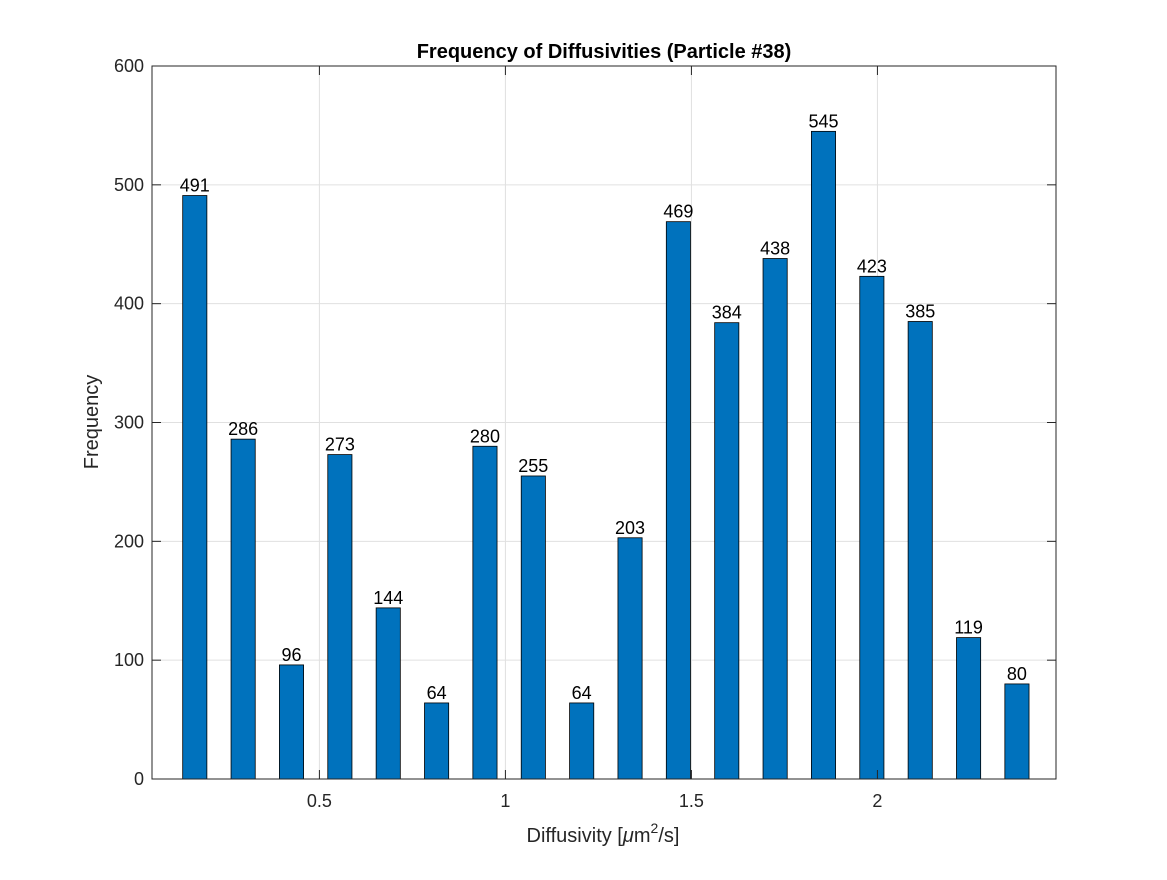  I want to click on bar-data-label: 469, so click(678, 212).